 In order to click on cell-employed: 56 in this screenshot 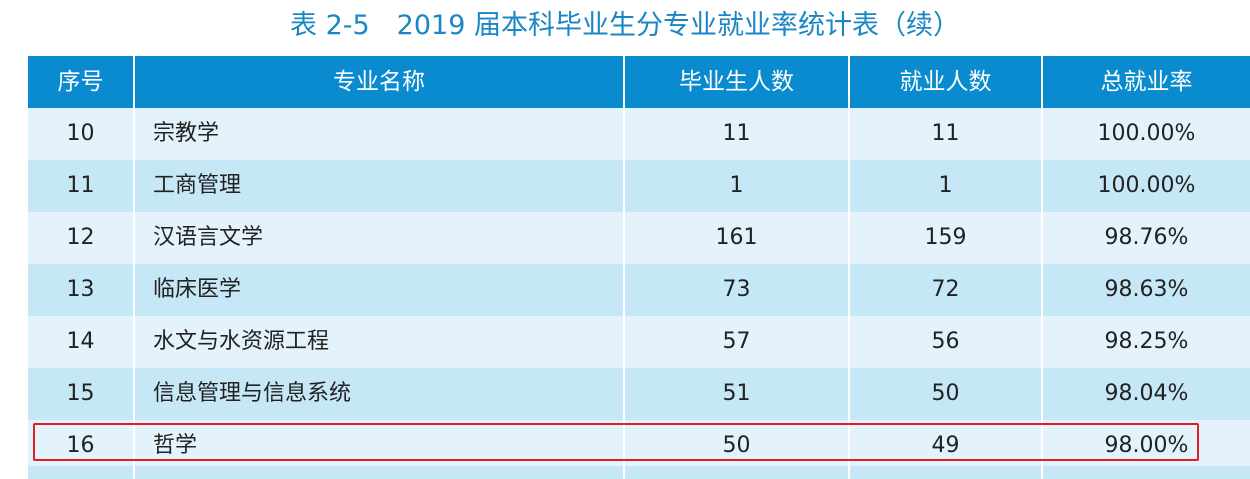, I will do `click(946, 342)`.